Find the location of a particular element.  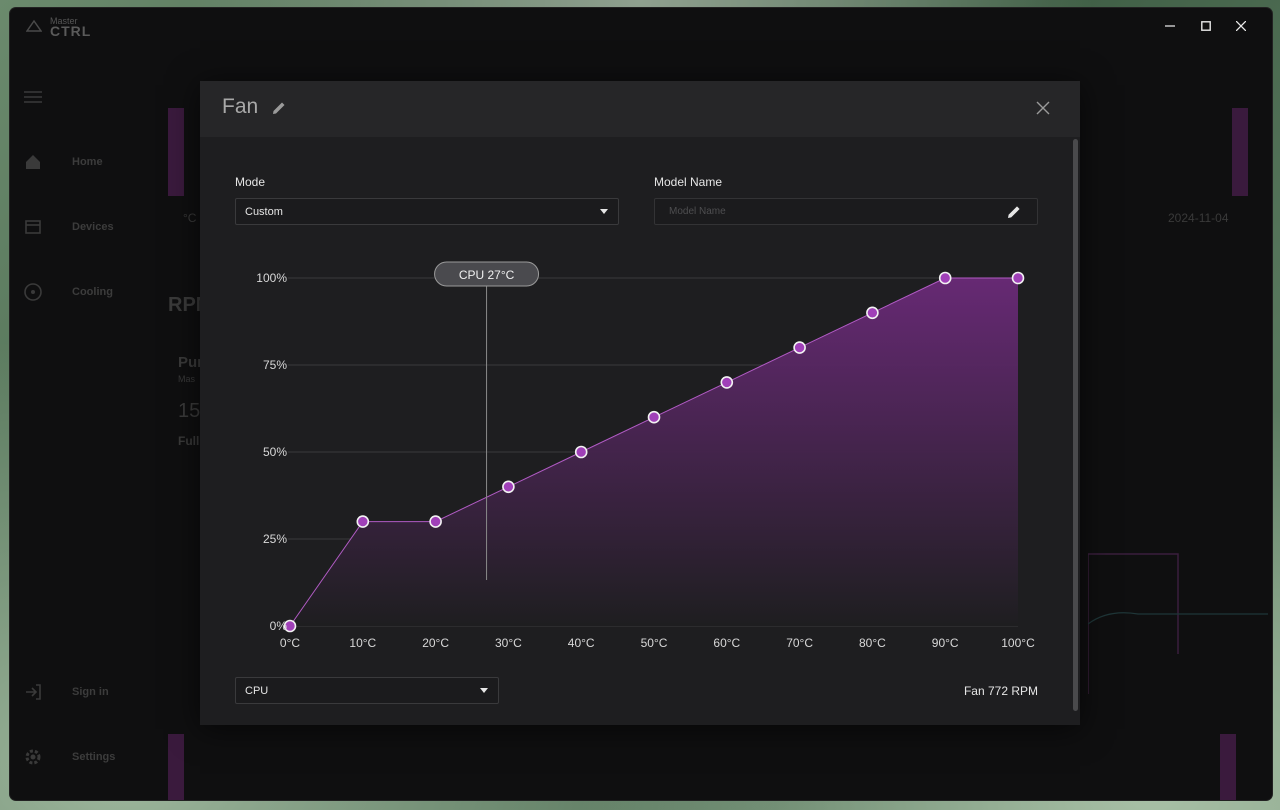

sidebar-item-settings: Settings is located at coordinates (69, 757).